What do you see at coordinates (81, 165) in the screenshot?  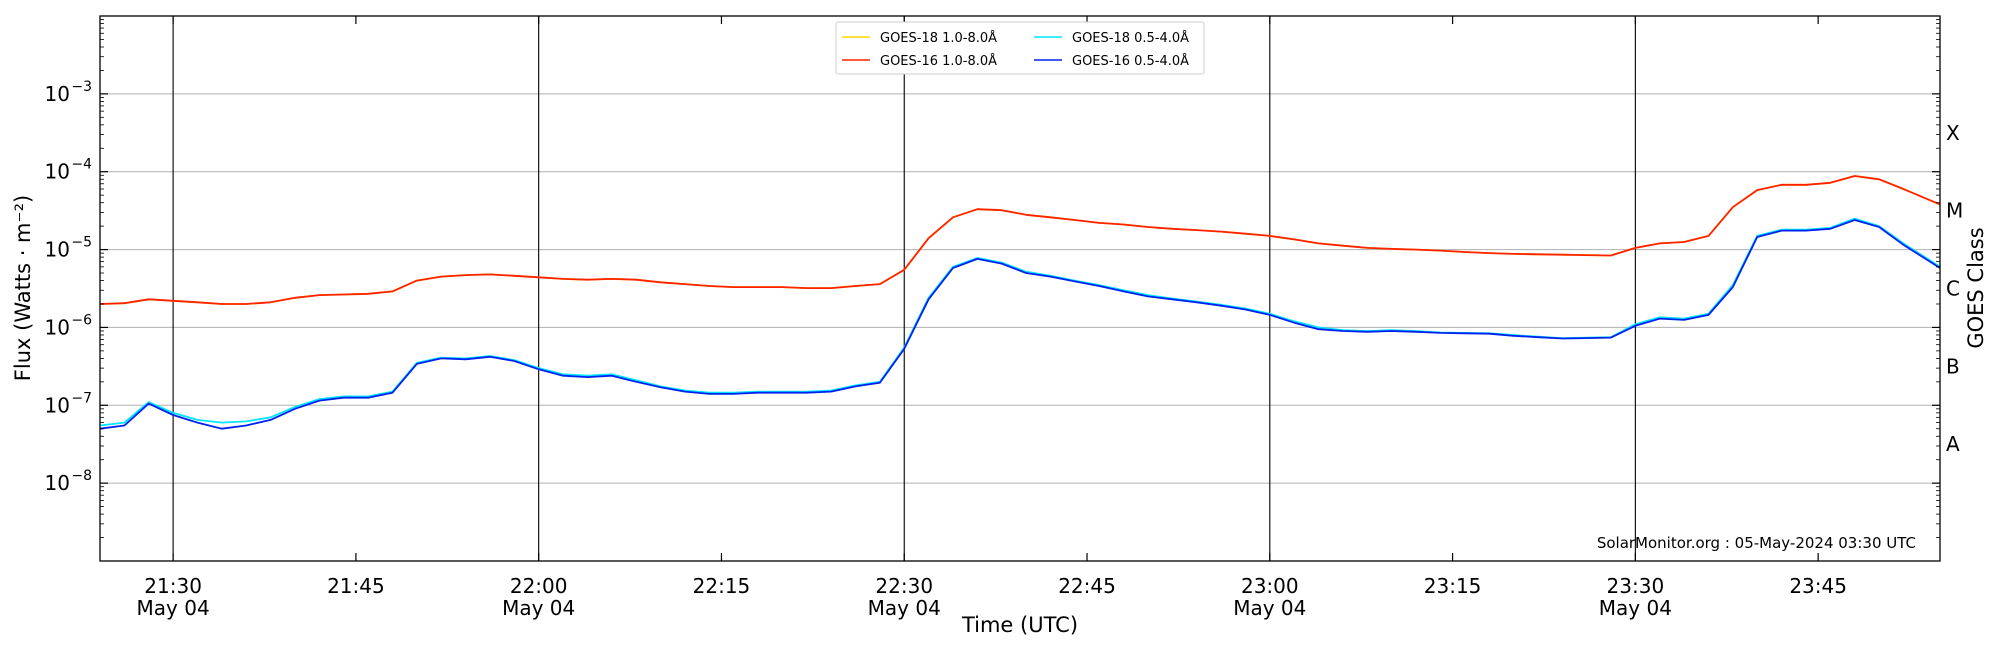 I see `y-tick-exponent: −4` at bounding box center [81, 165].